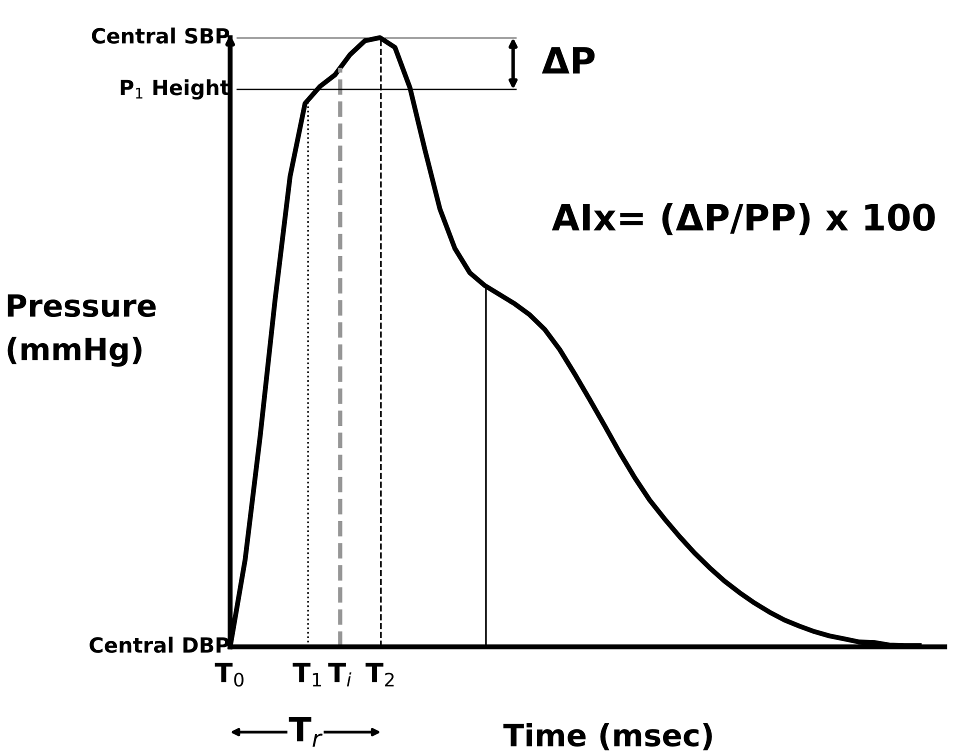 This screenshot has width=963, height=753. I want to click on ref-line-label: P$_{1}$ Height, so click(175, 89).